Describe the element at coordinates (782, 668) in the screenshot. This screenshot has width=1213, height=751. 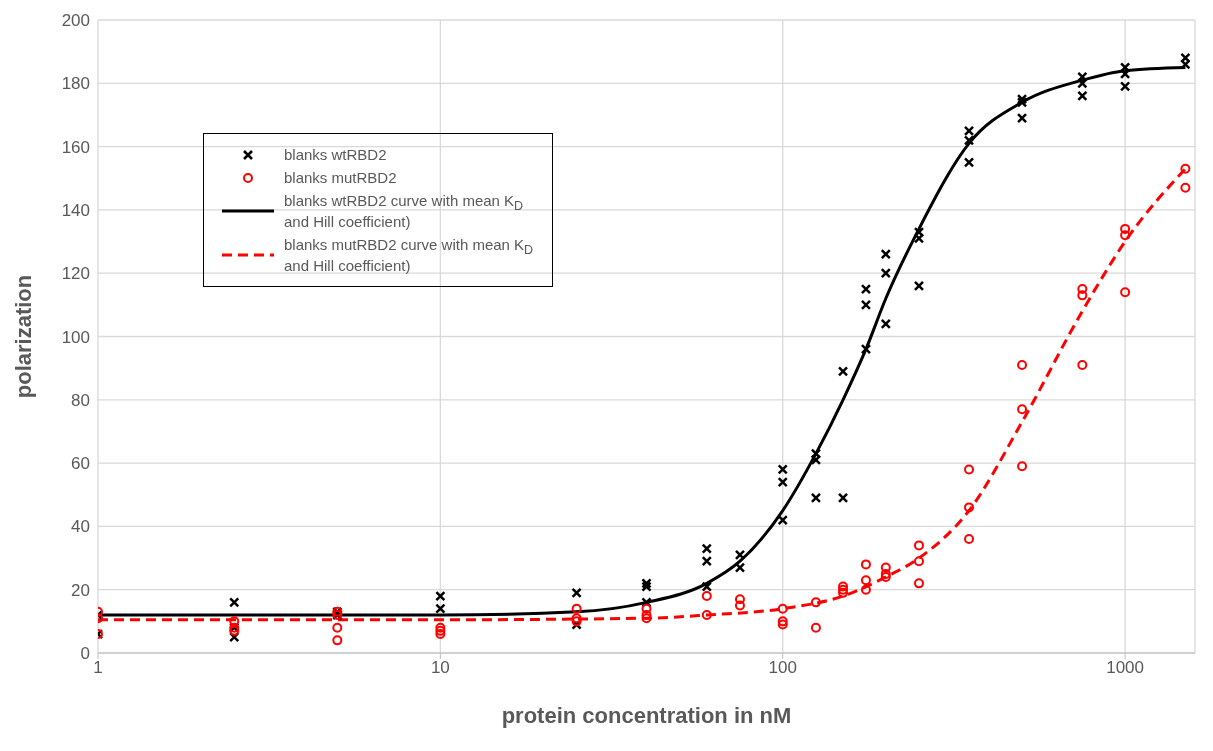
I see `x-tick-label: 100` at that location.